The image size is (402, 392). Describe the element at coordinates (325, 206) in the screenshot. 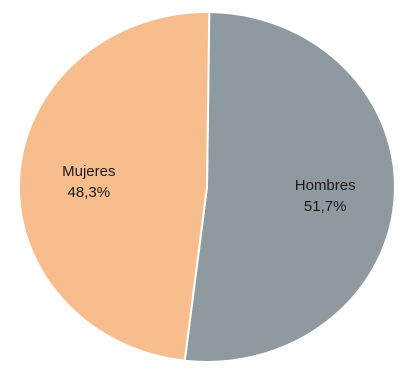

I see `slice-value-hombres: 51,7%` at that location.